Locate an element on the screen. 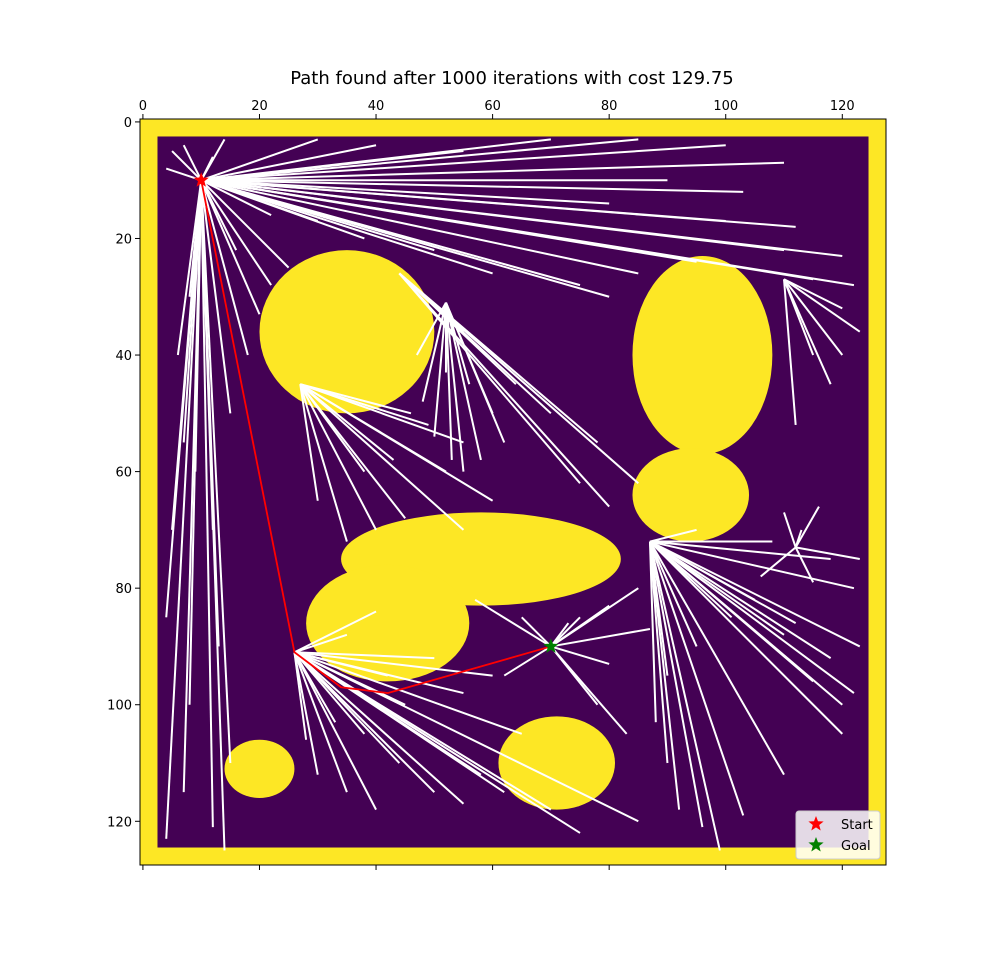 The width and height of the screenshot is (1000, 974). start-marker is located at coordinates (201, 179).